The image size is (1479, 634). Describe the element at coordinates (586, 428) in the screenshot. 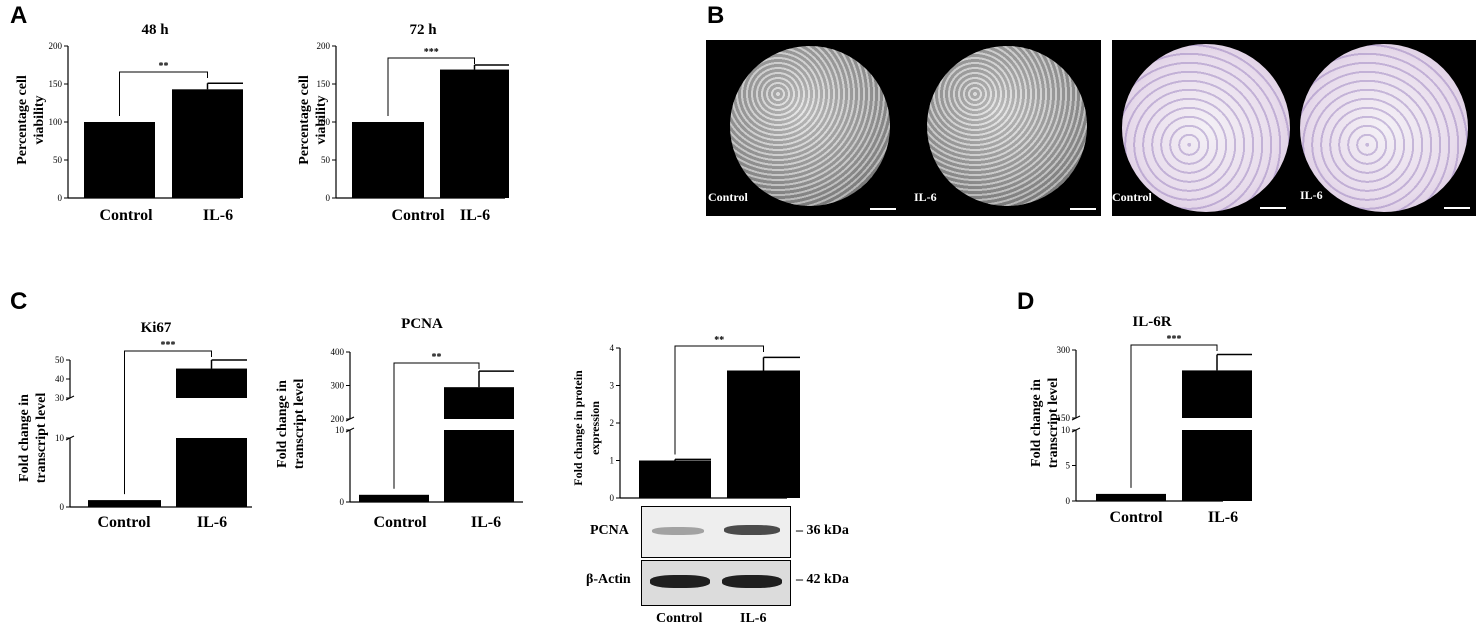

I see `y-axis-label: Fold change in protein expression` at that location.